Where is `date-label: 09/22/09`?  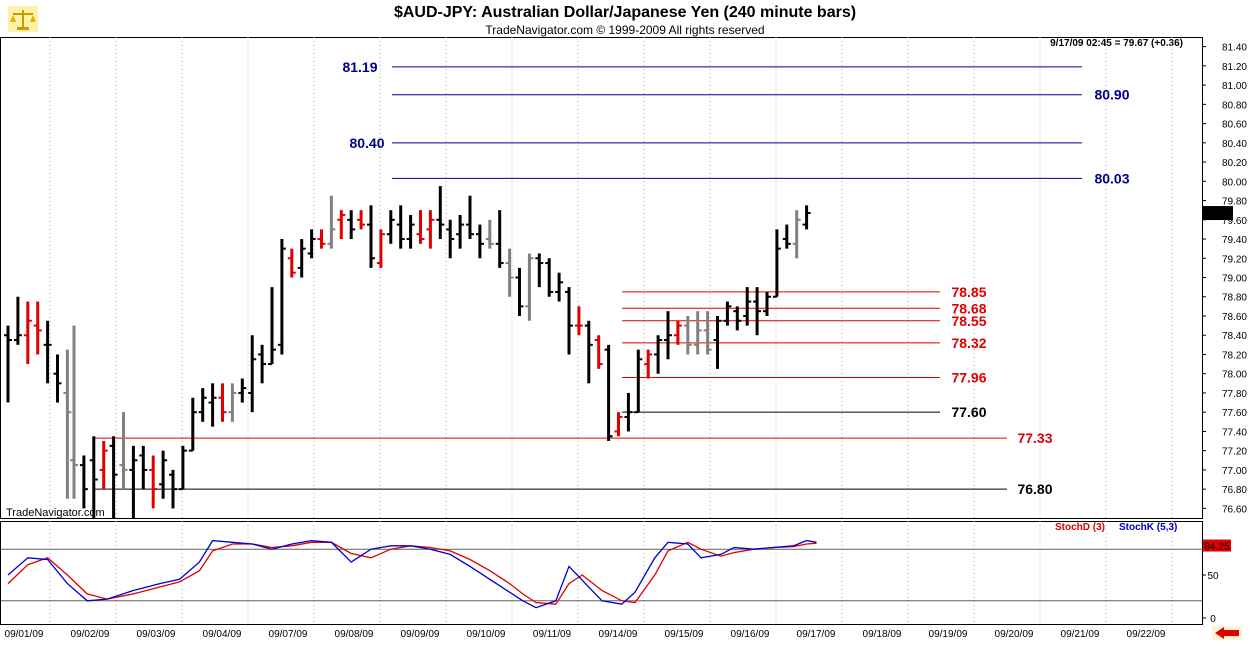
date-label: 09/22/09 is located at coordinates (1146, 634).